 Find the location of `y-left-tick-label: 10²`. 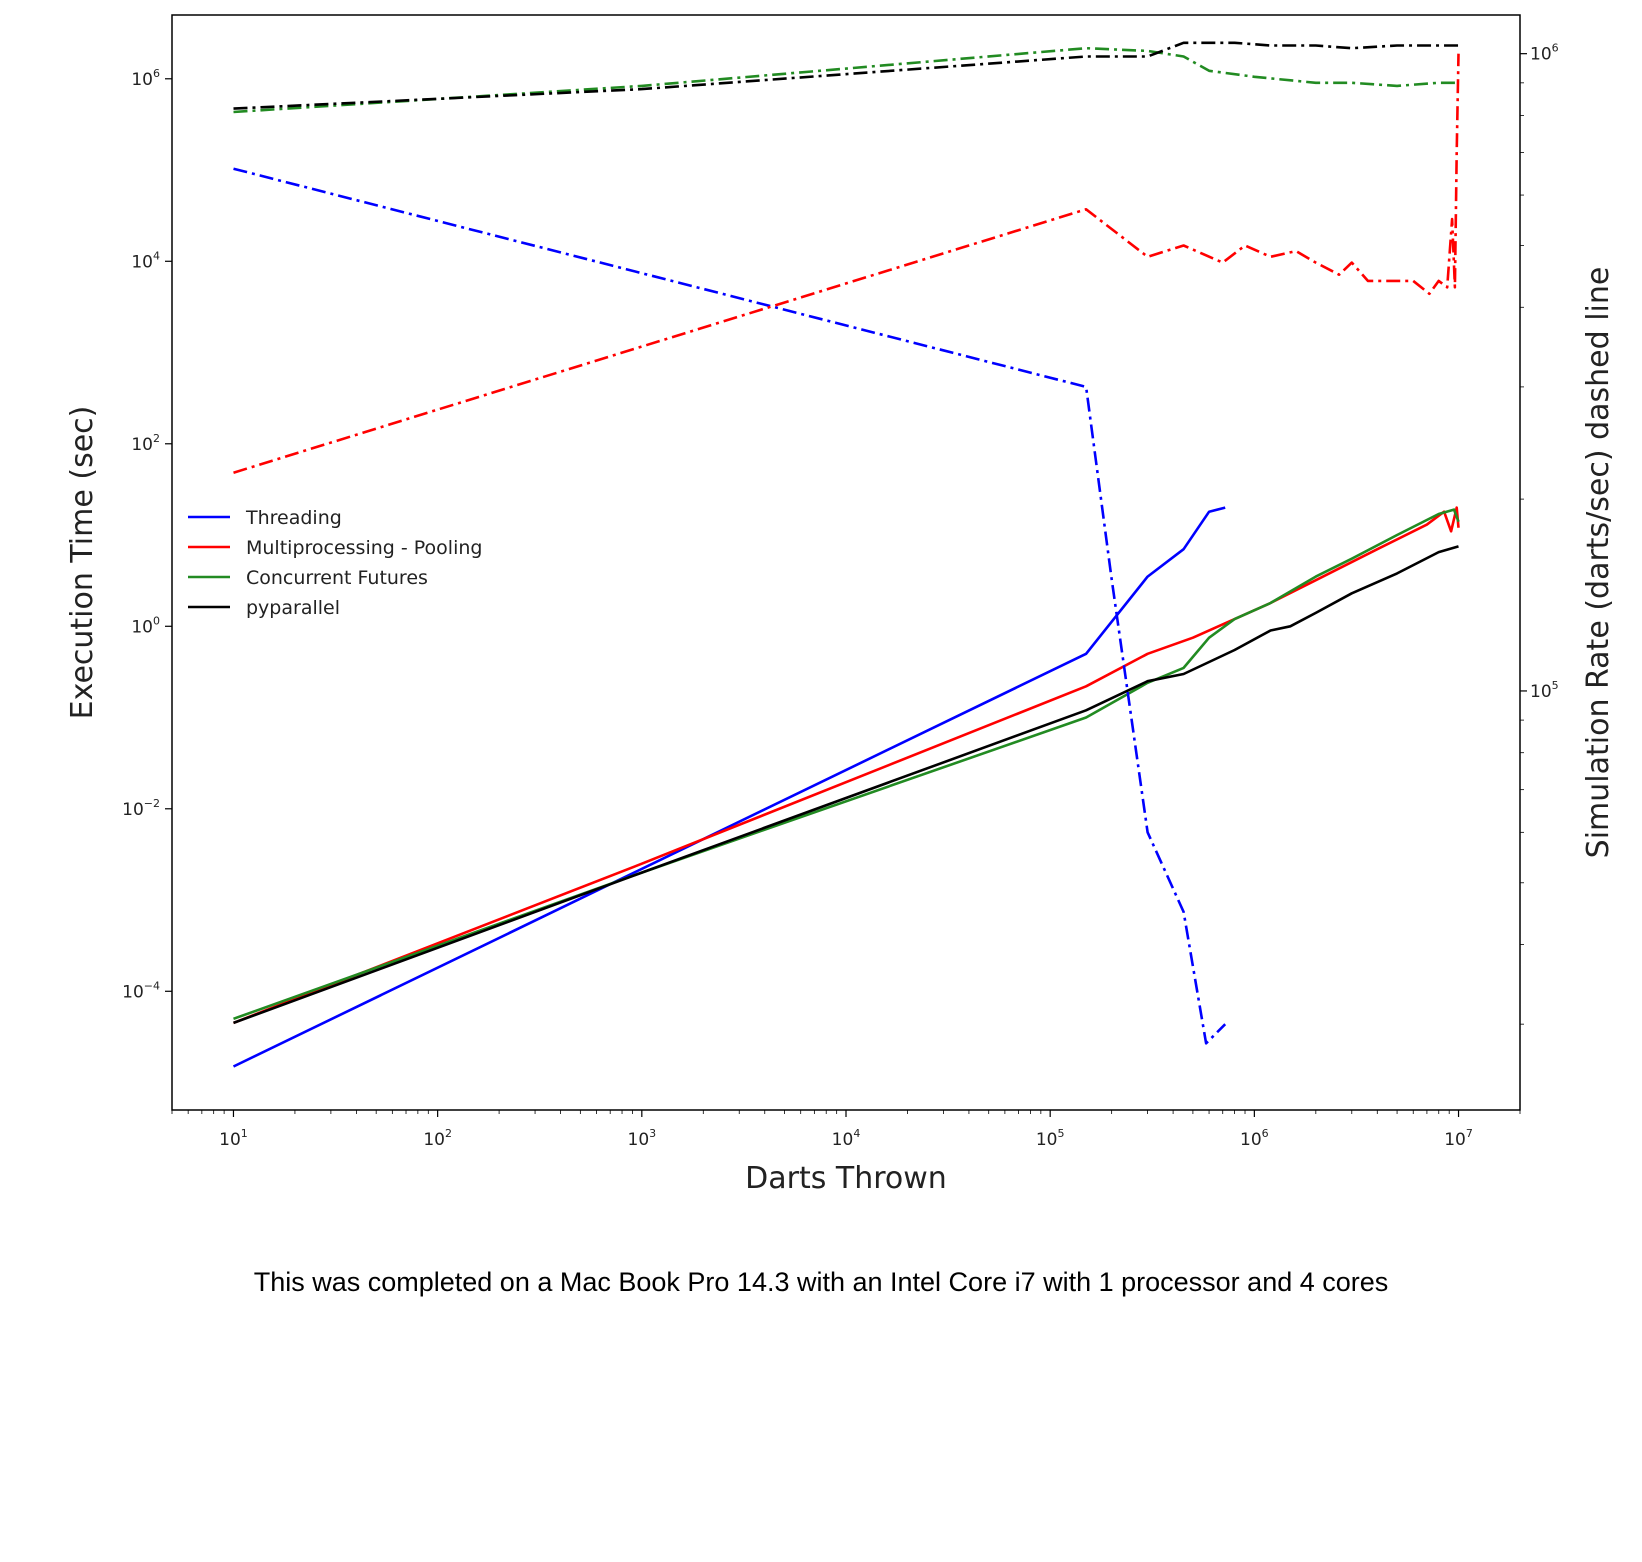

y-left-tick-label: 10² is located at coordinates (145, 443).